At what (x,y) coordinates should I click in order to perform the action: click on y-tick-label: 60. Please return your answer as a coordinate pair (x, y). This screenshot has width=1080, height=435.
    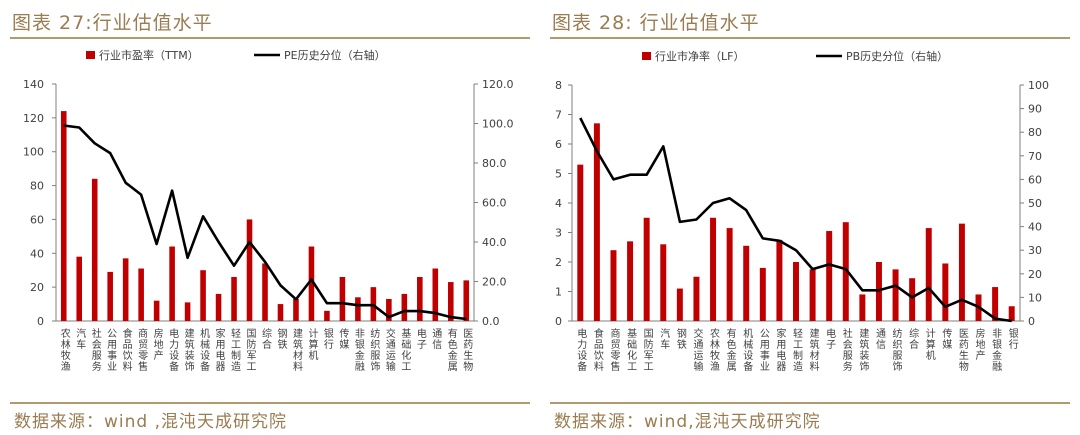
    Looking at the image, I should click on (37, 219).